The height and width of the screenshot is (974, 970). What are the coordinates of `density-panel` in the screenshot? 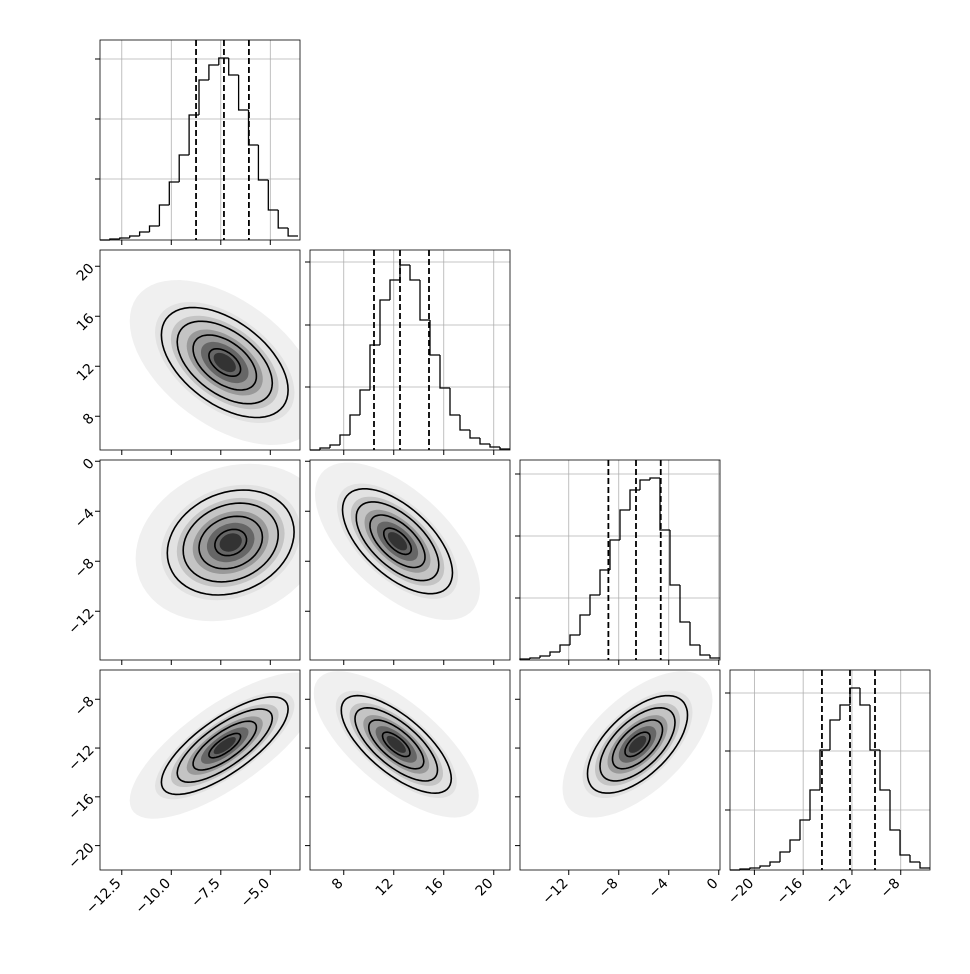 It's located at (408, 562).